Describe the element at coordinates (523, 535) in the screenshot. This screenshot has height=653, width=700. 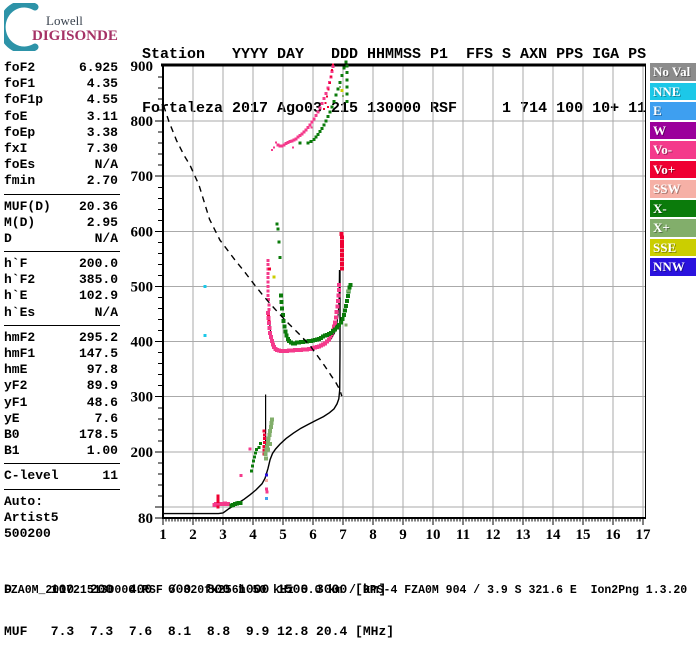
I see `svg-text: 13` at that location.